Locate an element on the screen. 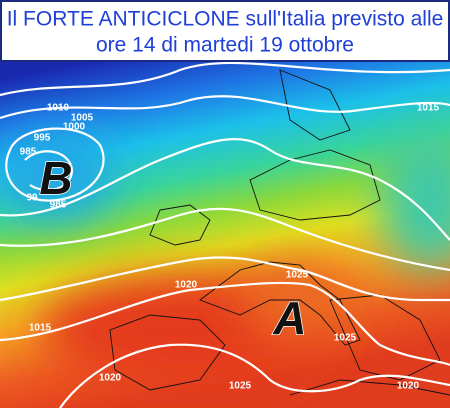  pressure-center: B is located at coordinates (55, 178).